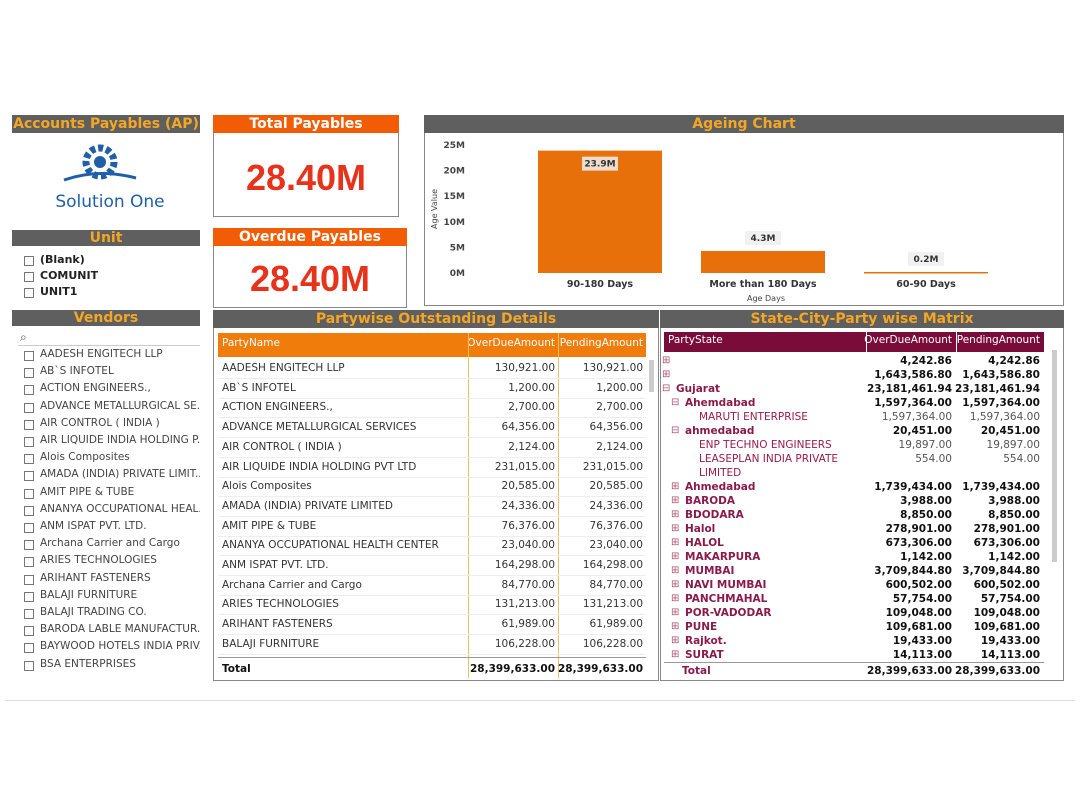 This screenshot has height=810, width=1080. What do you see at coordinates (599, 165) in the screenshot?
I see `data-label: 23.9M` at bounding box center [599, 165].